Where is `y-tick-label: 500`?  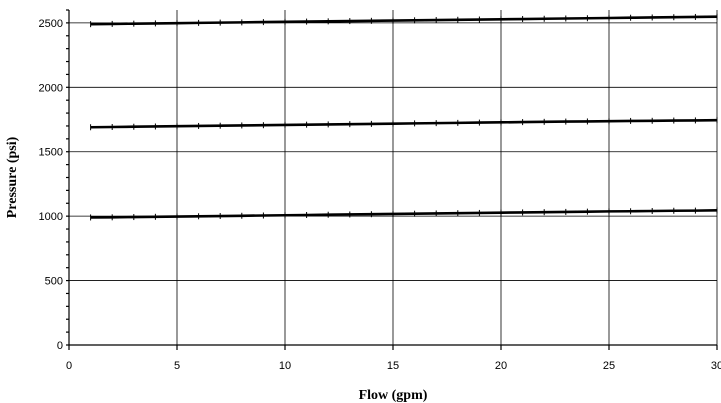
y-tick-label: 500 is located at coordinates (54, 282).